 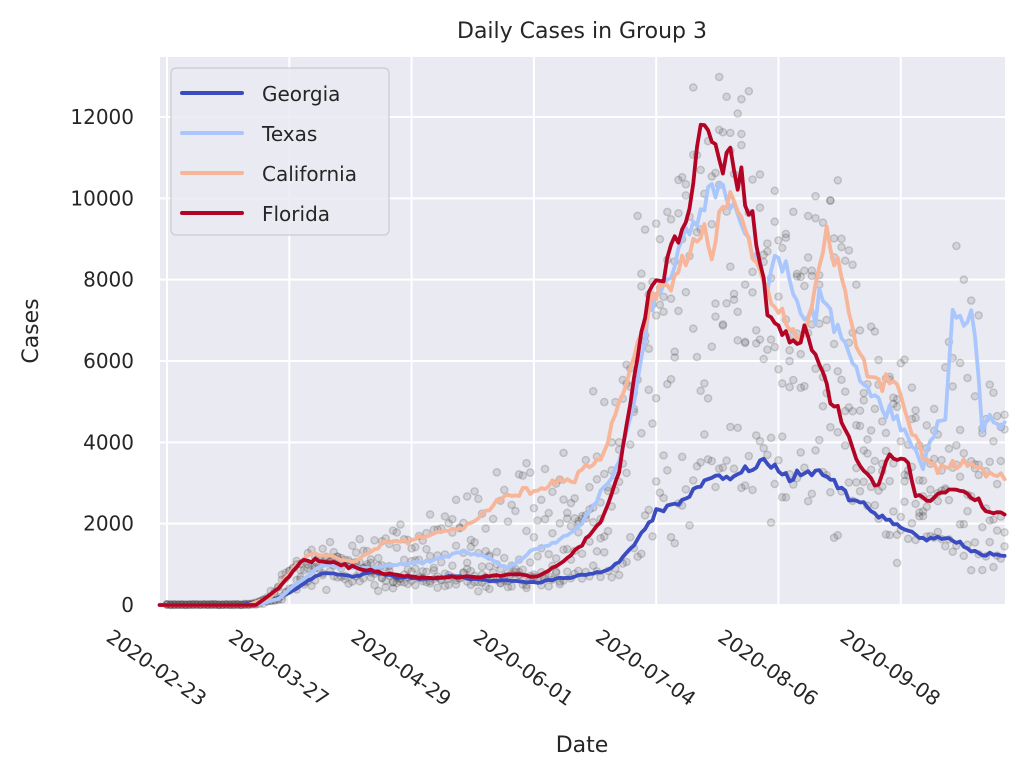 What do you see at coordinates (301, 94) in the screenshot?
I see `legend-label-georgia: Georgia` at bounding box center [301, 94].